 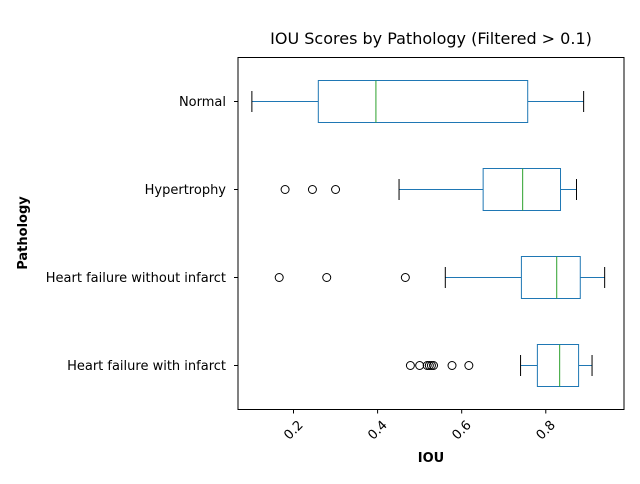 I want to click on y-tick-label: Heart failure without infarct, so click(x=136, y=278).